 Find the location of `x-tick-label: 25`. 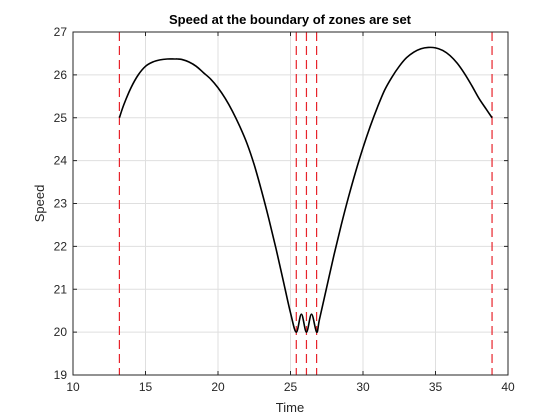

x-tick-label: 25 is located at coordinates (291, 387).